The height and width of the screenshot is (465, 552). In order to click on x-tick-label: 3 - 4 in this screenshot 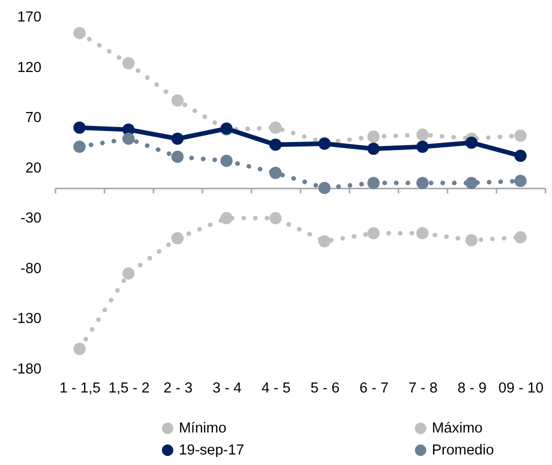, I will do `click(227, 388)`.